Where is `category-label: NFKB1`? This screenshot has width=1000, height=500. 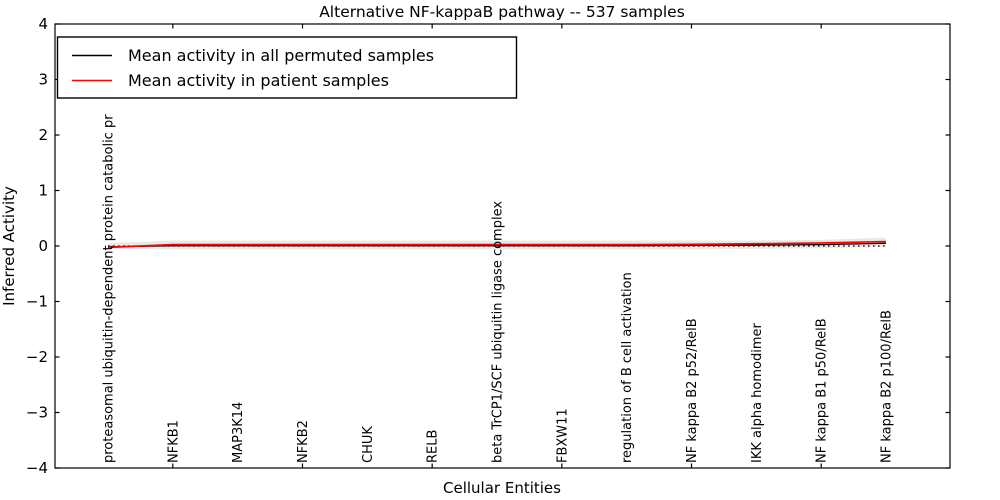
category-label: NFKB1 is located at coordinates (173, 441).